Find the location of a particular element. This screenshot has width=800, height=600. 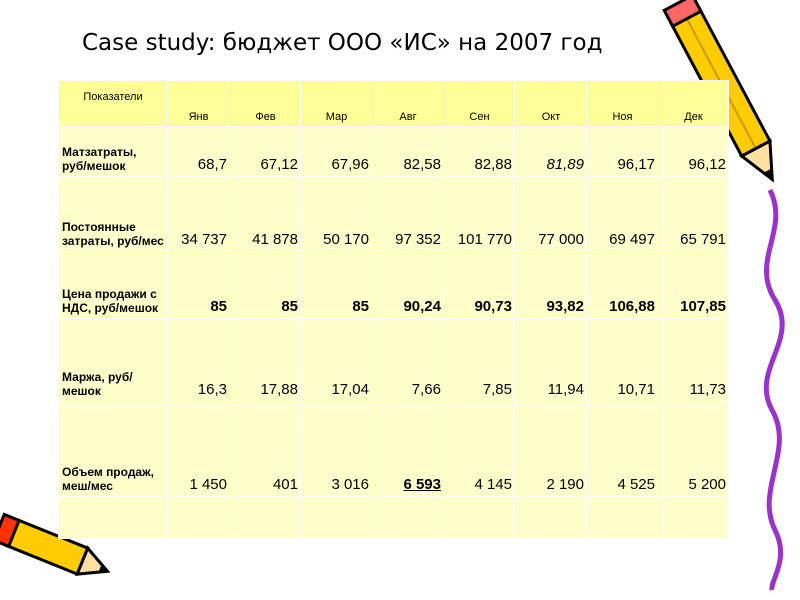

value-cell: 41 878 is located at coordinates (265, 214).